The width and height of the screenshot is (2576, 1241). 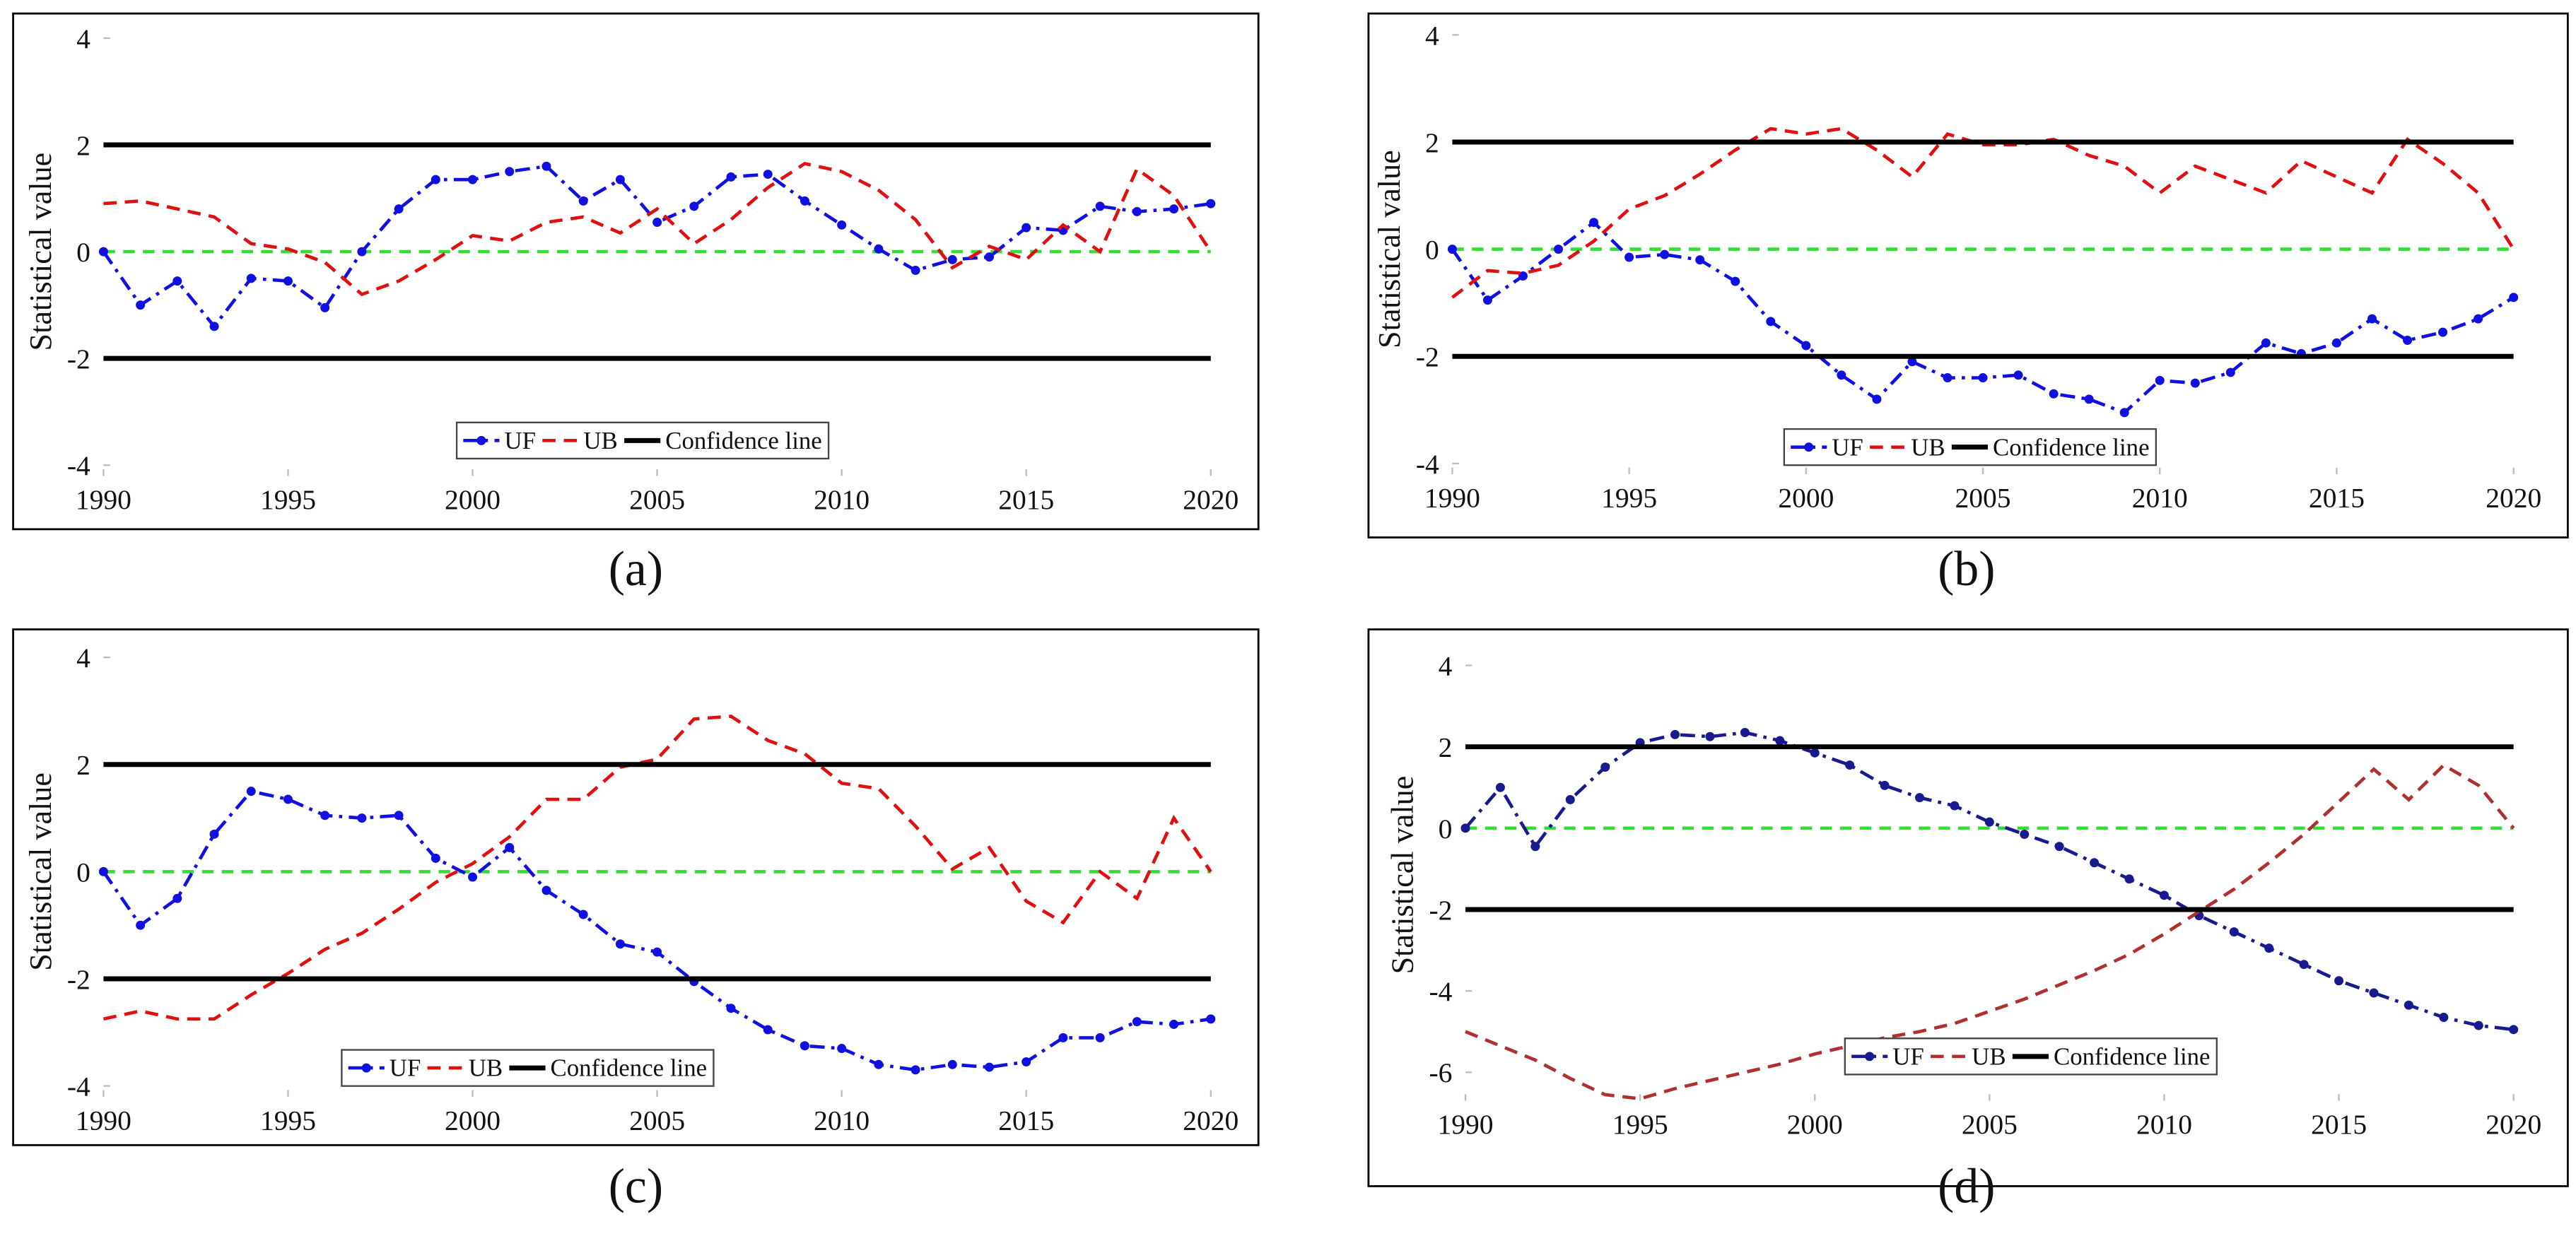 What do you see at coordinates (657, 1120) in the screenshot?
I see `x-tick-label: 2005` at bounding box center [657, 1120].